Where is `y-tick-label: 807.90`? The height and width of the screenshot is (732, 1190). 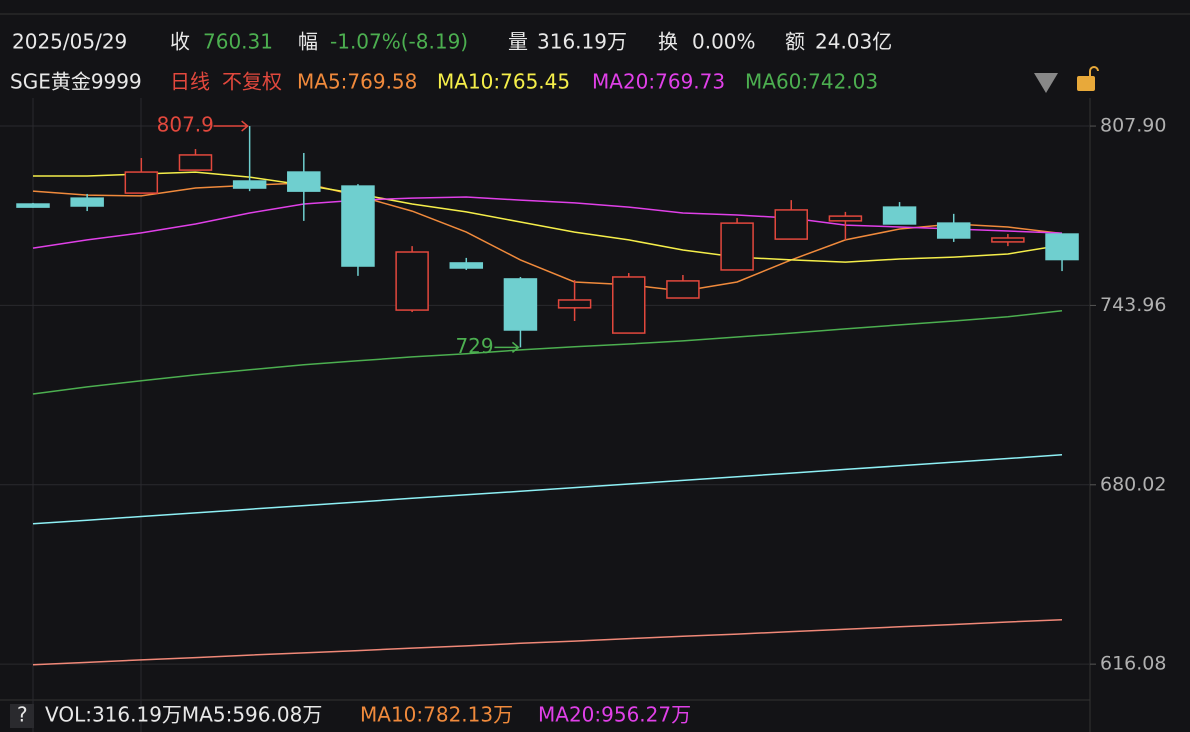 y-tick-label: 807.90 is located at coordinates (1133, 126).